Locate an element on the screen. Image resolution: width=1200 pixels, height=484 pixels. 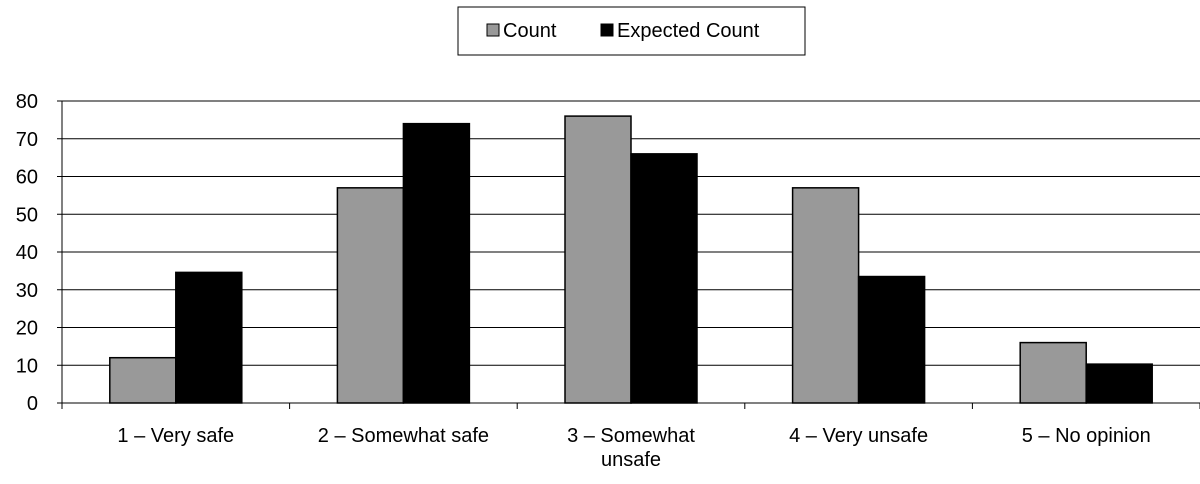
x-tick-label: 3 – Somewhat unsafe is located at coordinates (631, 448).